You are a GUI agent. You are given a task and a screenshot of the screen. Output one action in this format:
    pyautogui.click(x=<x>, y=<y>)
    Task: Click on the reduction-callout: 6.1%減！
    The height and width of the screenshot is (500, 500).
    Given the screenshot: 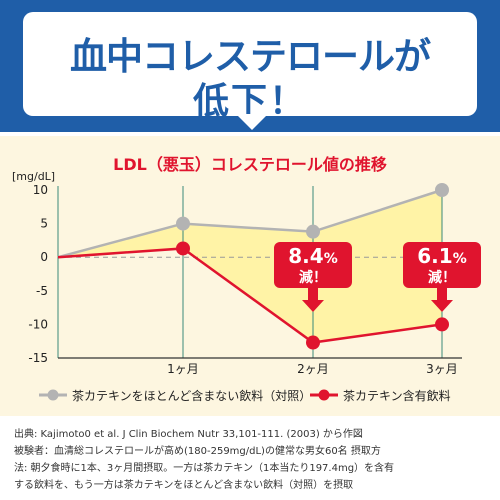 What is the action you would take?
    pyautogui.click(x=442, y=277)
    